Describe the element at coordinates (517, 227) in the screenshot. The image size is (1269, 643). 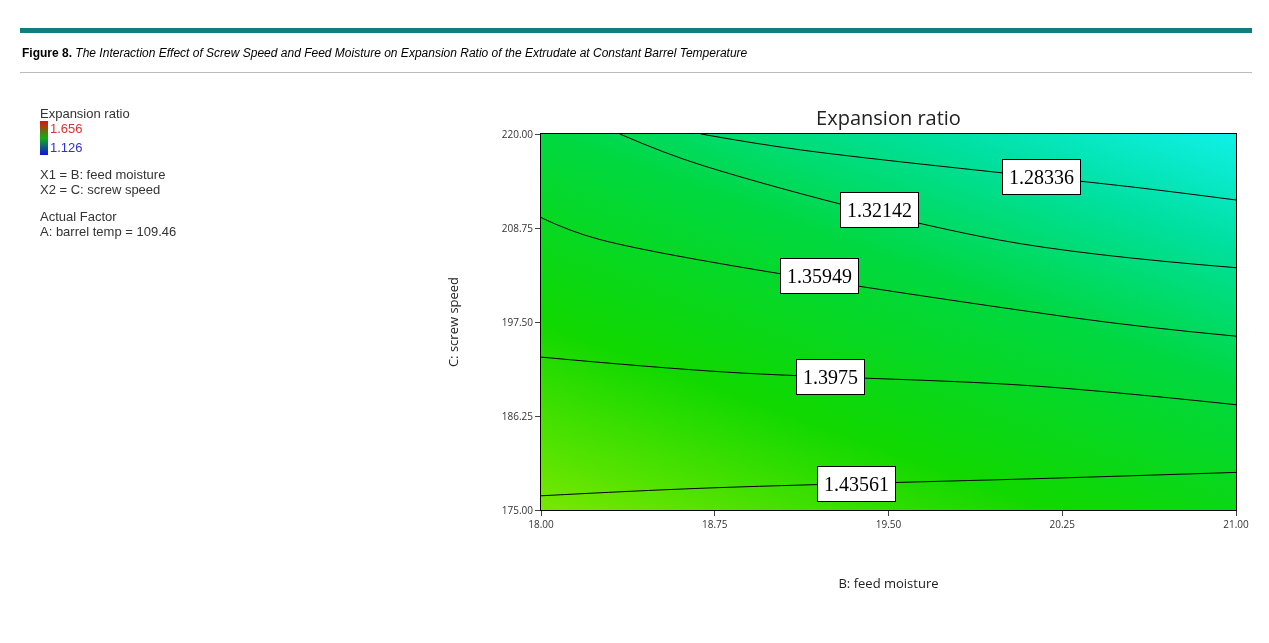
I see `y-tick-label: 208.75` at that location.